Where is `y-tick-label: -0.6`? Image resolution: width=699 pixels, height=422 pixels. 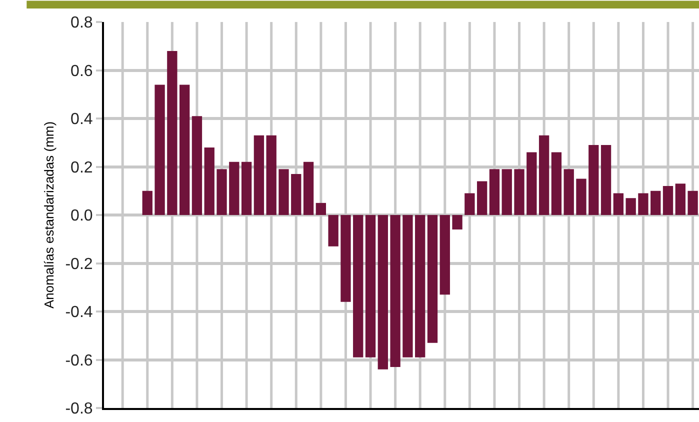 y-tick-label: -0.6 is located at coordinates (79, 361).